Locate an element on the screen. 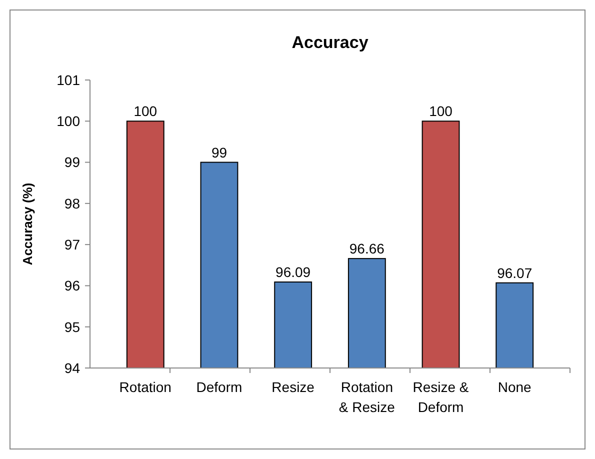 This screenshot has width=595, height=459. x-tick-label: Resize is located at coordinates (293, 387).